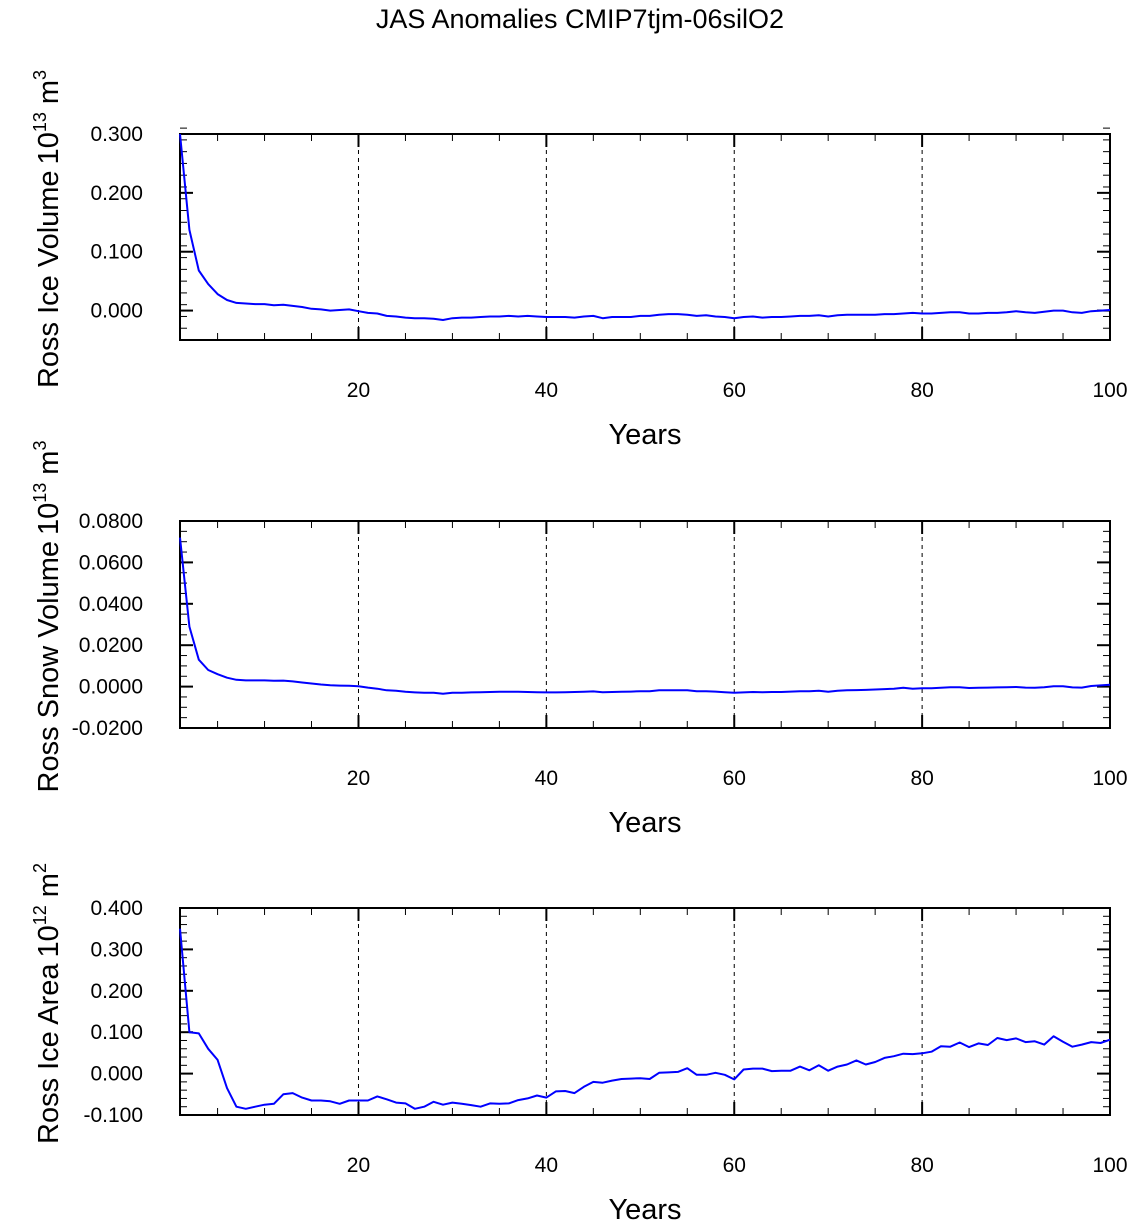 The width and height of the screenshot is (1136, 1230). I want to click on y-axis-label: Ross Ice Area 1012 m2, so click(47, 1003).